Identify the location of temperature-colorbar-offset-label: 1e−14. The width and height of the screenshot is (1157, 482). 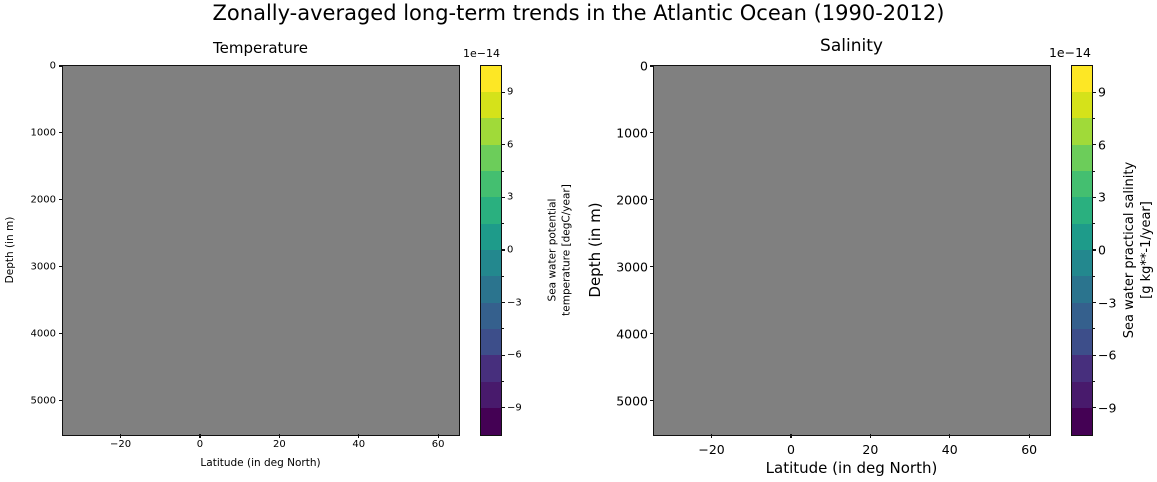
(481, 53).